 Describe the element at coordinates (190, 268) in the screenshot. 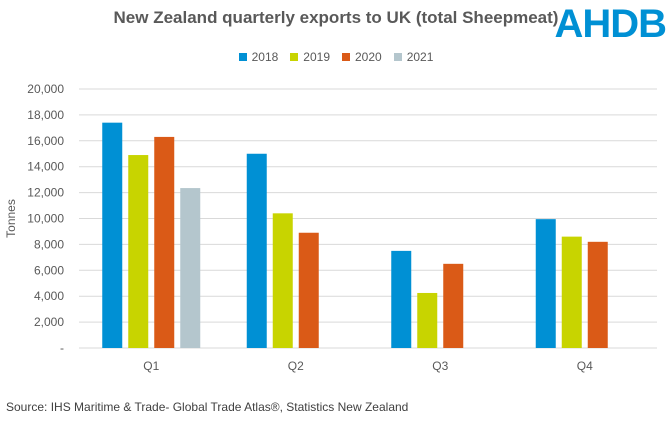

I see `bar-2021-Q1` at that location.